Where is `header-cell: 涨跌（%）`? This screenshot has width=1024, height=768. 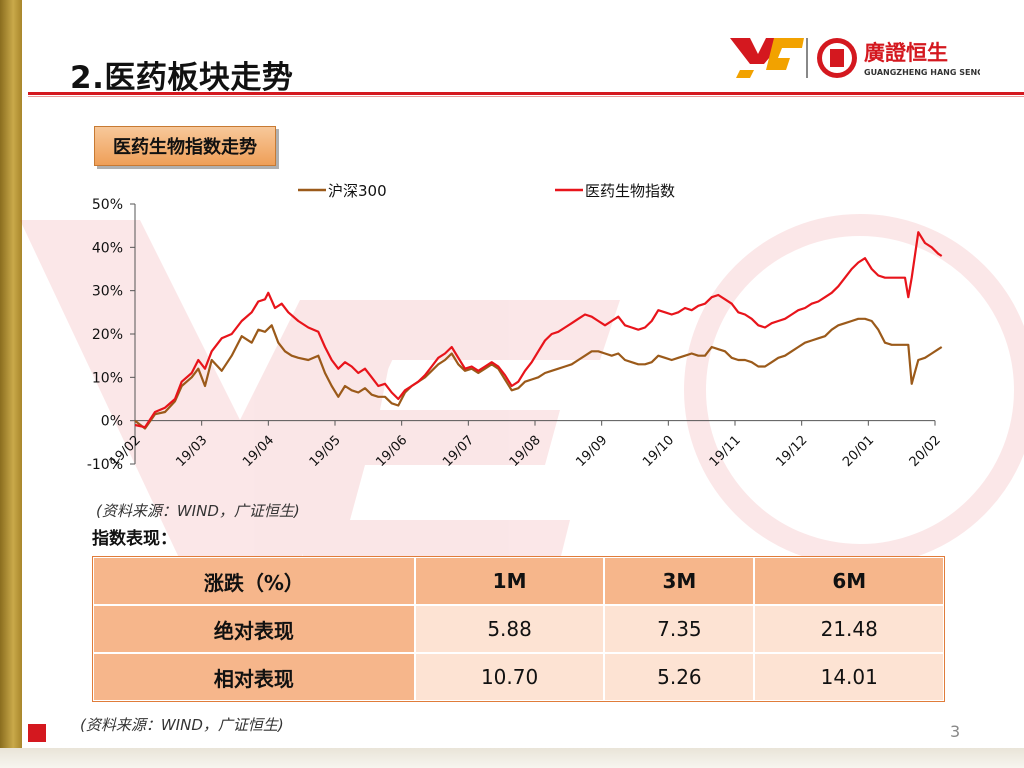 header-cell: 涨跌（%） is located at coordinates (254, 581).